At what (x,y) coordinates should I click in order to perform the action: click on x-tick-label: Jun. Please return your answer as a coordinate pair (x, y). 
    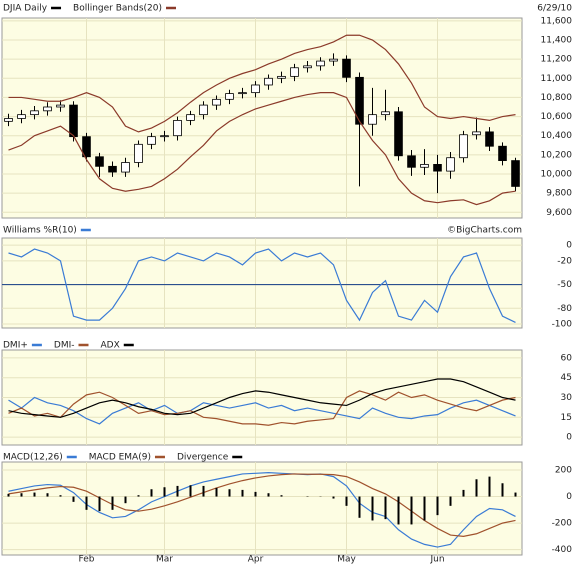
    Looking at the image, I should click on (436, 559).